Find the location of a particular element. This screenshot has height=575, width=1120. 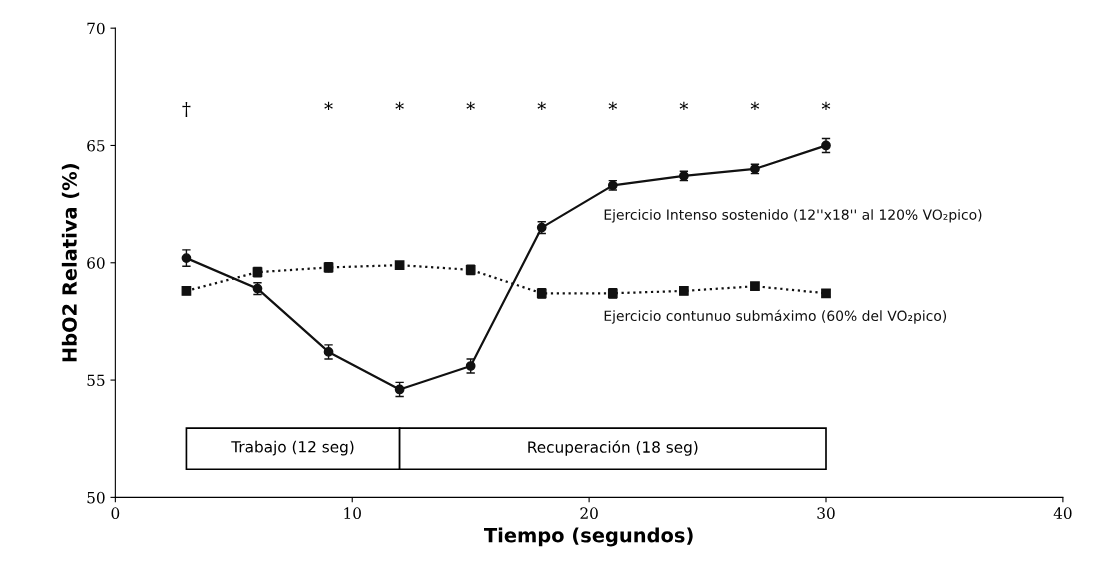

annotation: † is located at coordinates (186, 110).